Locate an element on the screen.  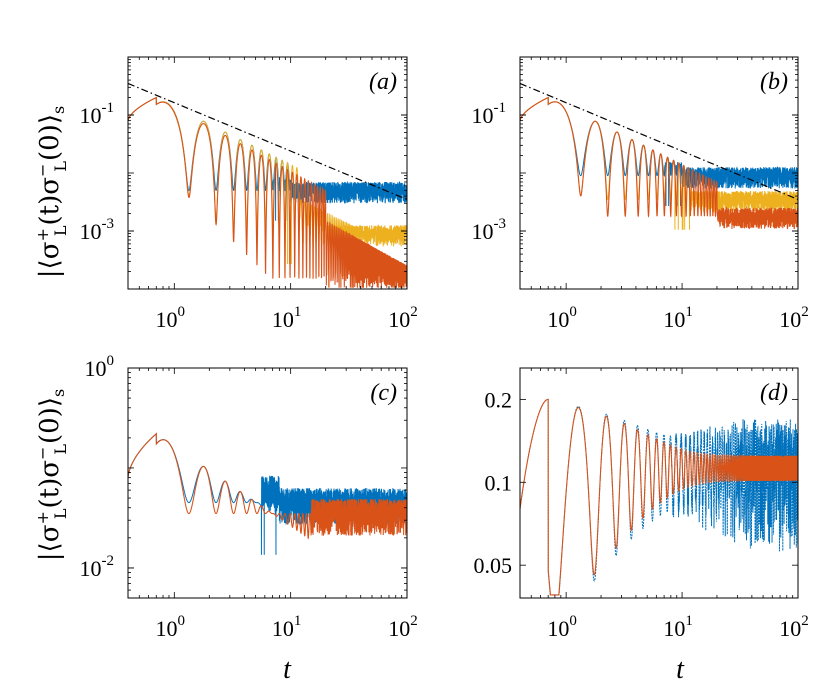
panel-label: (b) is located at coordinates (774, 82).